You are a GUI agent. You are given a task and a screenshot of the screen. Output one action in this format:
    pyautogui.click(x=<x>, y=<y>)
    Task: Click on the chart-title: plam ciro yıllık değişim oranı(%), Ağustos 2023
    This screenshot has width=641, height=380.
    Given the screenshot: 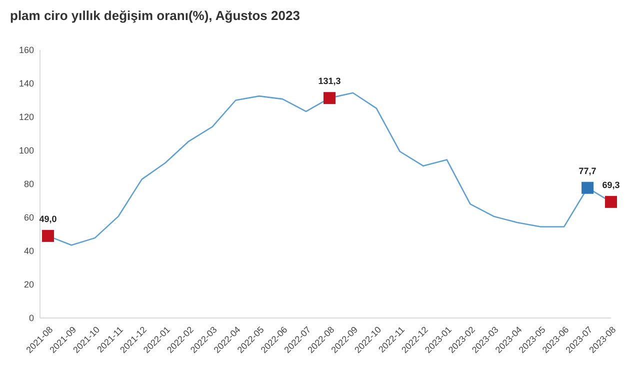 What is the action you would take?
    pyautogui.click(x=155, y=15)
    